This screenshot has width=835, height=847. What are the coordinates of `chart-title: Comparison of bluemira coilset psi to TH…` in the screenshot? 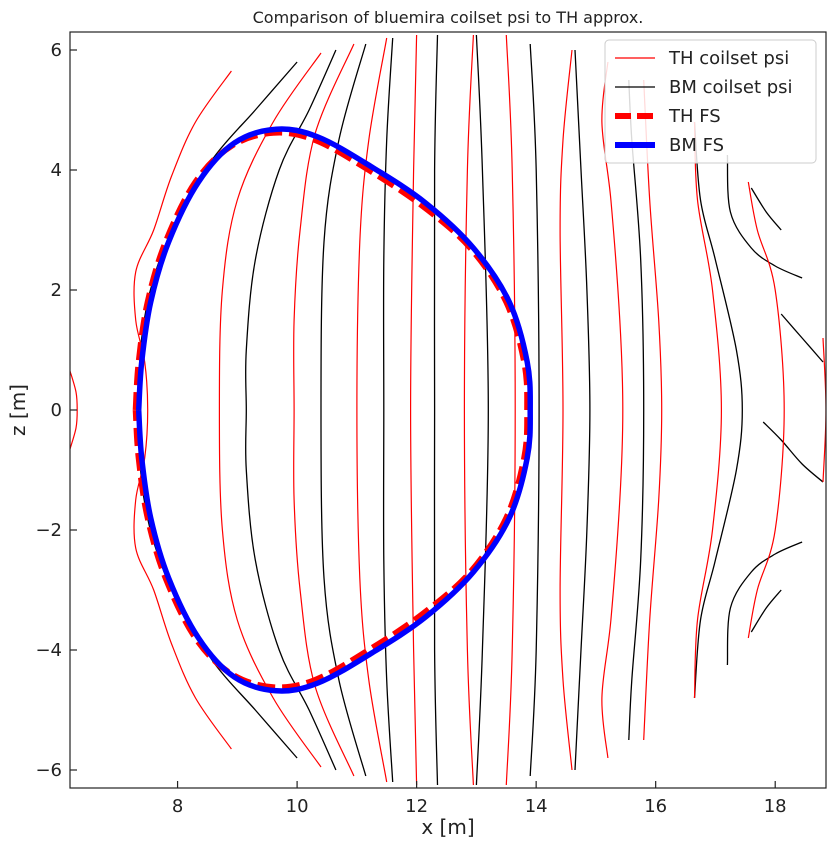 It's located at (448, 17).